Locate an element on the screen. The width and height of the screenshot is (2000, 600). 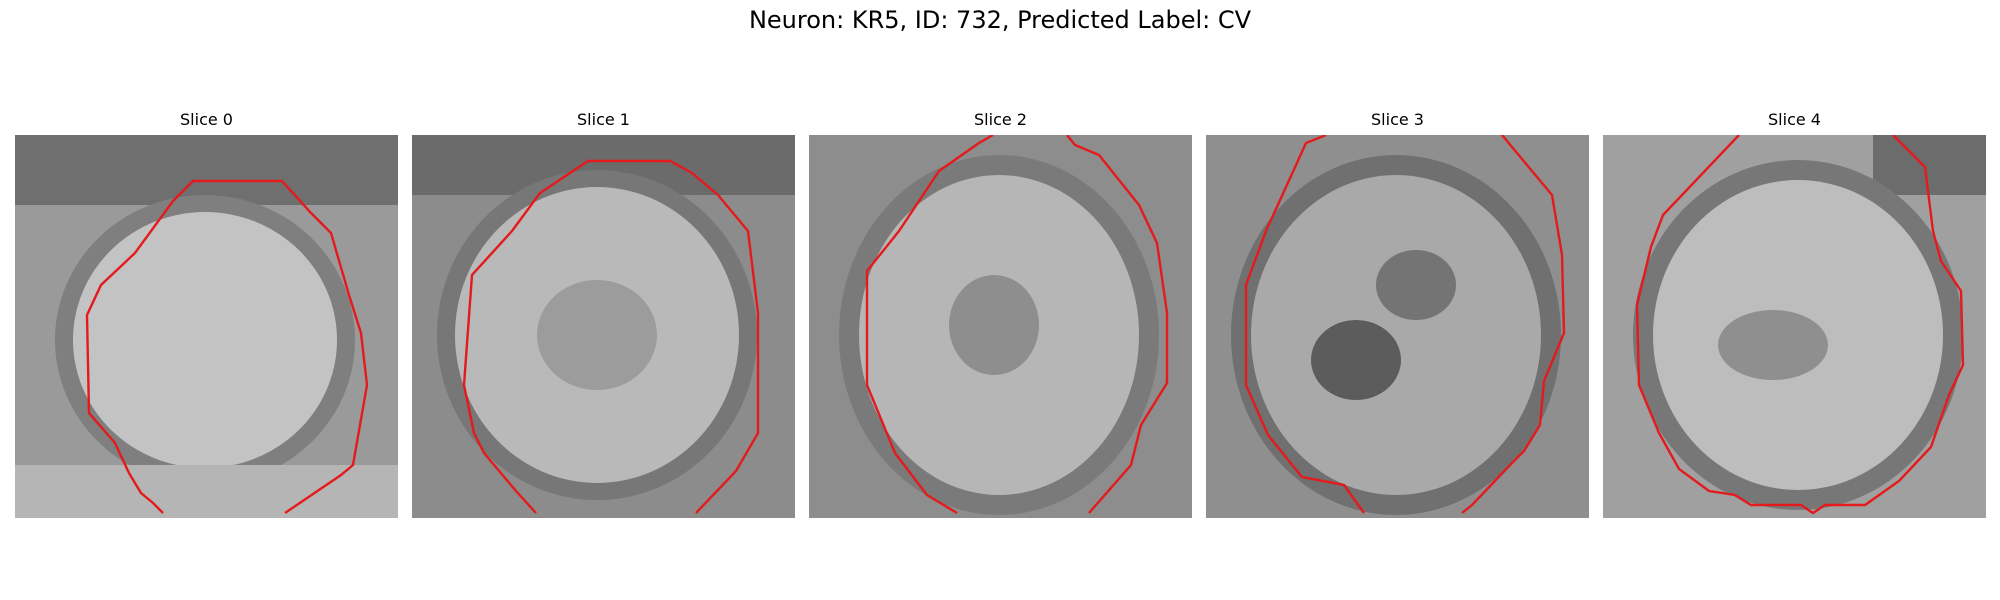
slice-panel-4: Slice 4 is located at coordinates (1794, 313).